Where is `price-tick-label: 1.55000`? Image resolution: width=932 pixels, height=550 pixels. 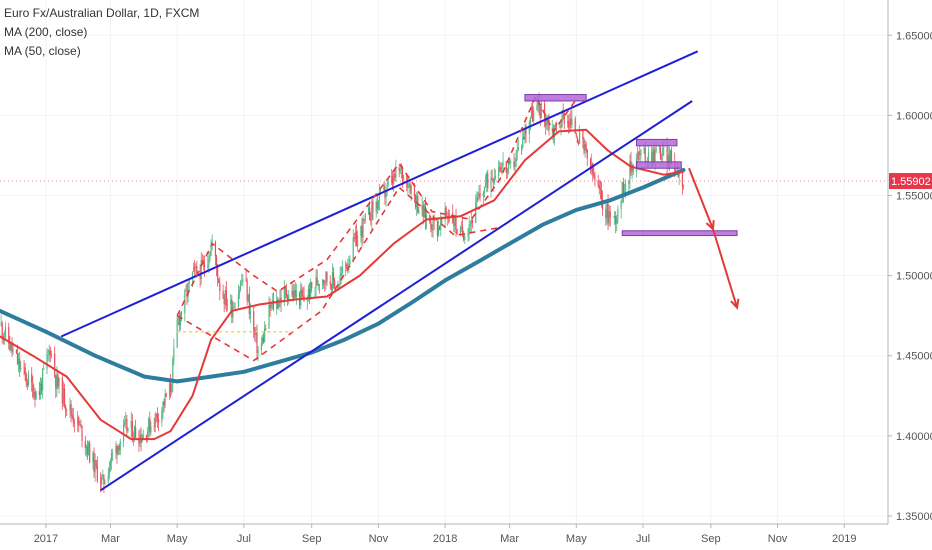 price-tick-label: 1.55000 is located at coordinates (914, 196).